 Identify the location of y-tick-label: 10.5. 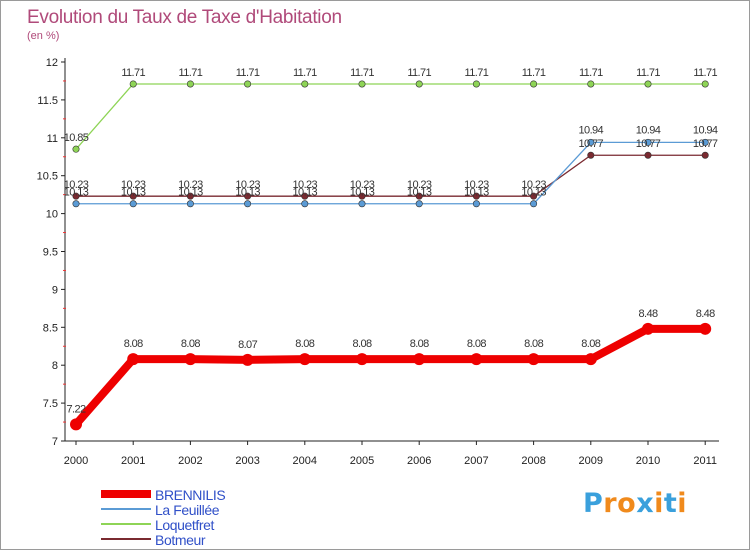
(47, 177).